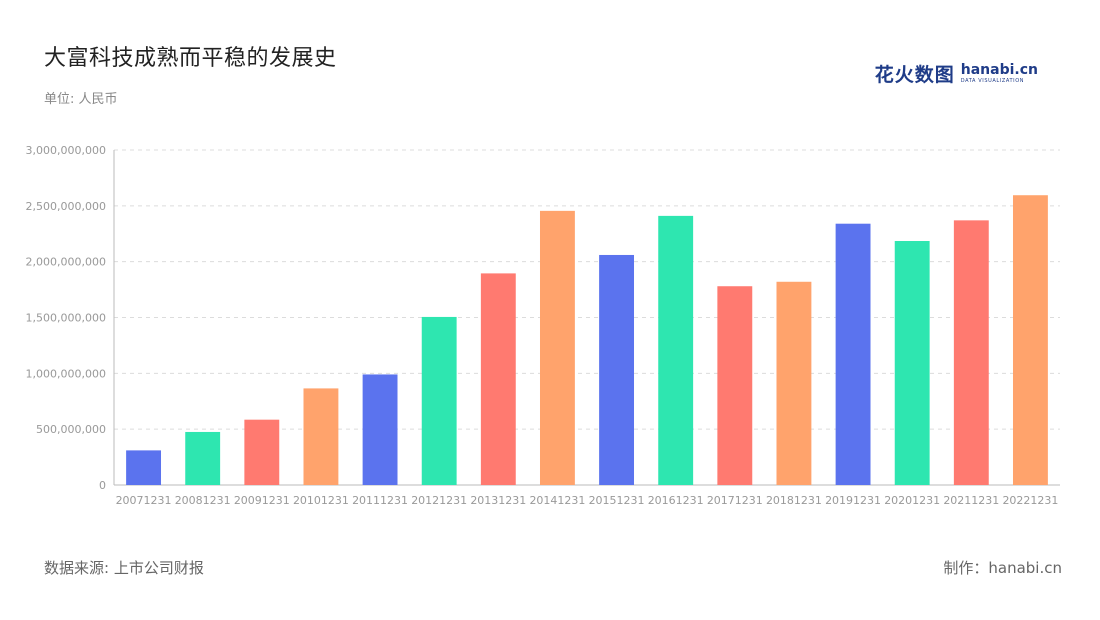  Describe the element at coordinates (498, 500) in the screenshot. I see `x-tick-label: 20131231` at that location.